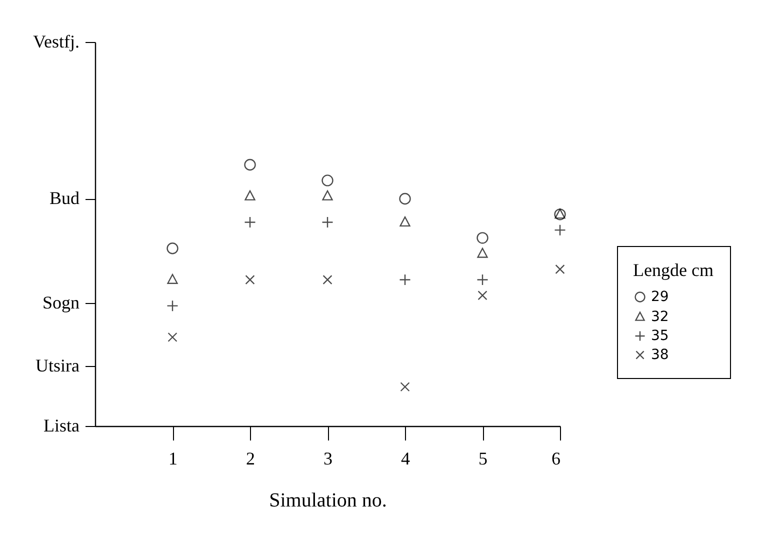 This screenshot has height=537, width=774. What do you see at coordinates (328, 458) in the screenshot?
I see `x-tick-label: 3` at bounding box center [328, 458].